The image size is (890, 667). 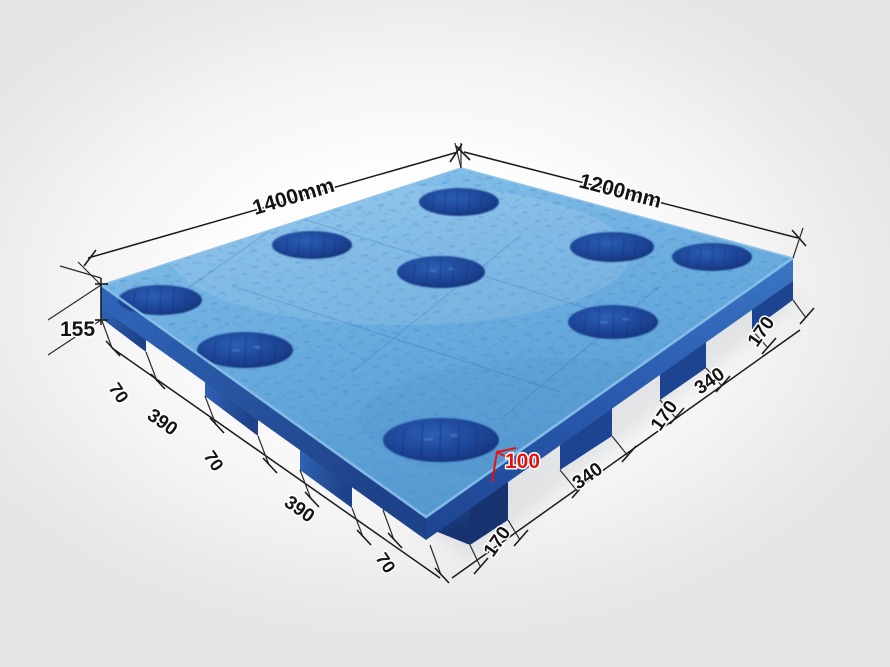 What do you see at coordinates (664, 416) in the screenshot?
I see `label-right-170-b: 170` at bounding box center [664, 416].